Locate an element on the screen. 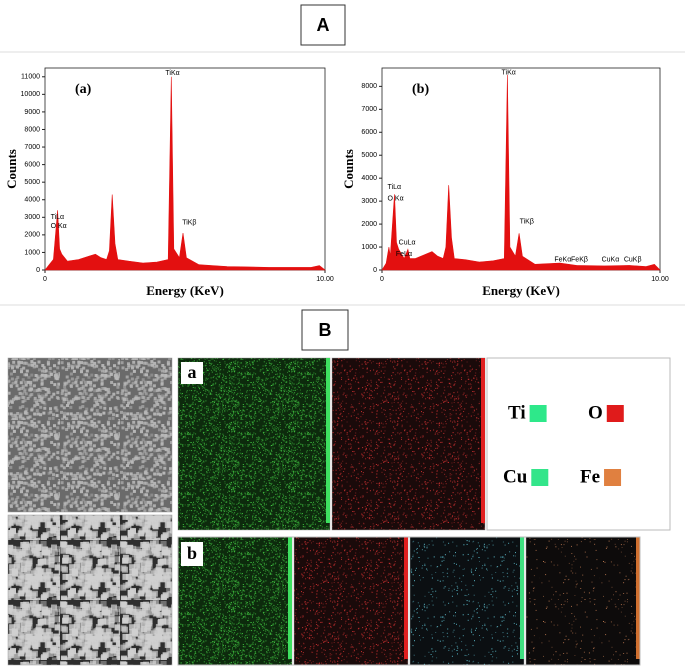  legend-box is located at coordinates (578, 444).